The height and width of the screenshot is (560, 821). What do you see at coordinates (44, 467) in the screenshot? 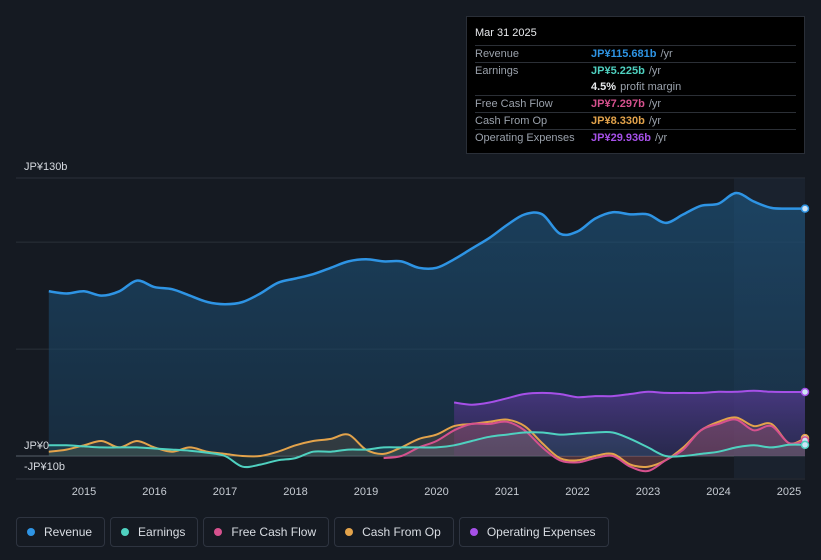
I see `y-tick-label: -JP¥10b` at bounding box center [44, 467].